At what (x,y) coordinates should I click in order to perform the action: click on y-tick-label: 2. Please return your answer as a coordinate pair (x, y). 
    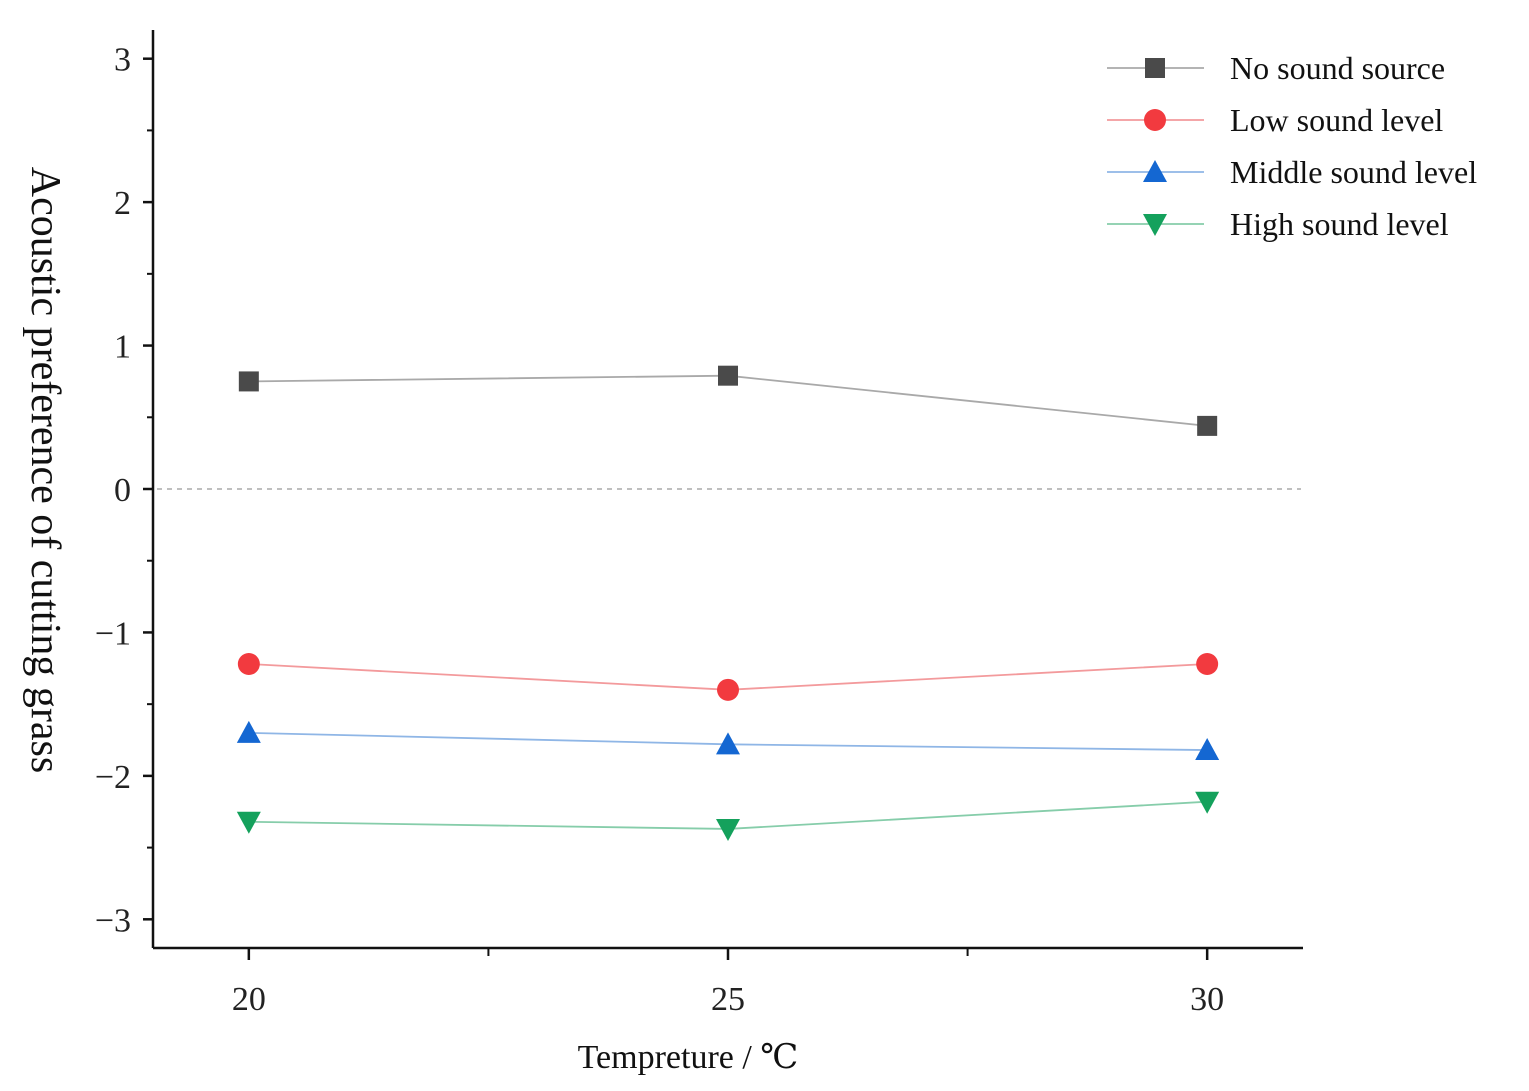
    Looking at the image, I should click on (122, 203).